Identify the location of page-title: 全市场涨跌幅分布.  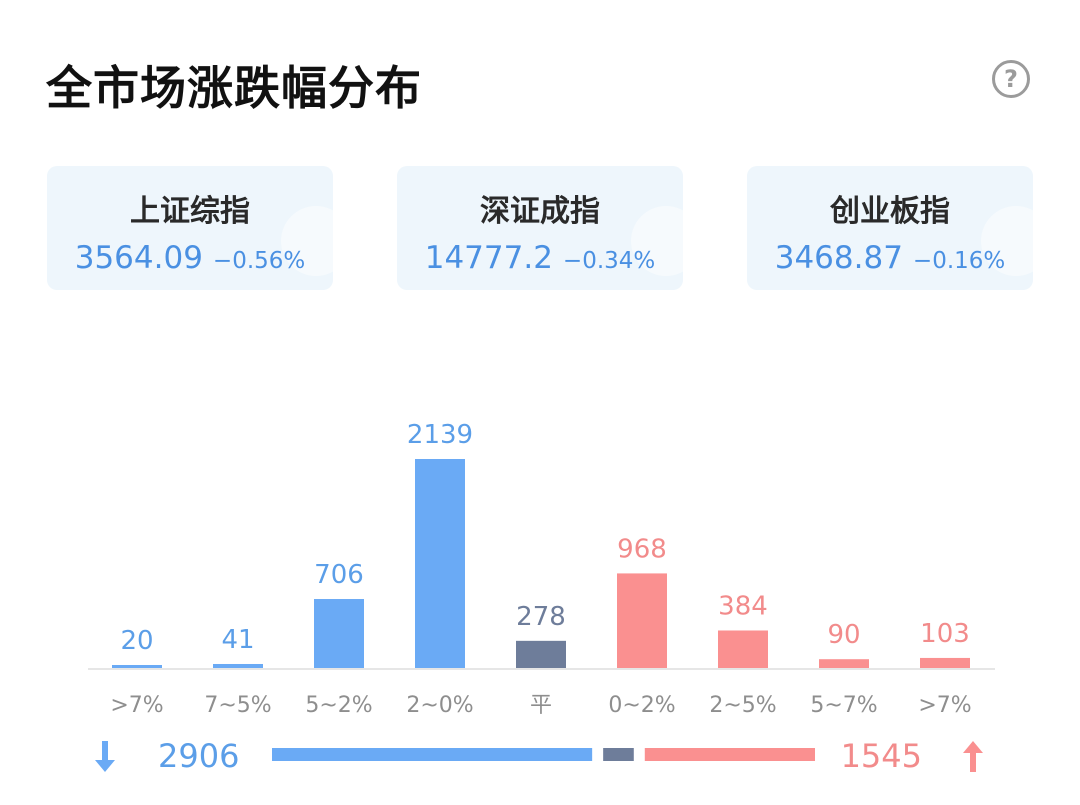
(234, 88).